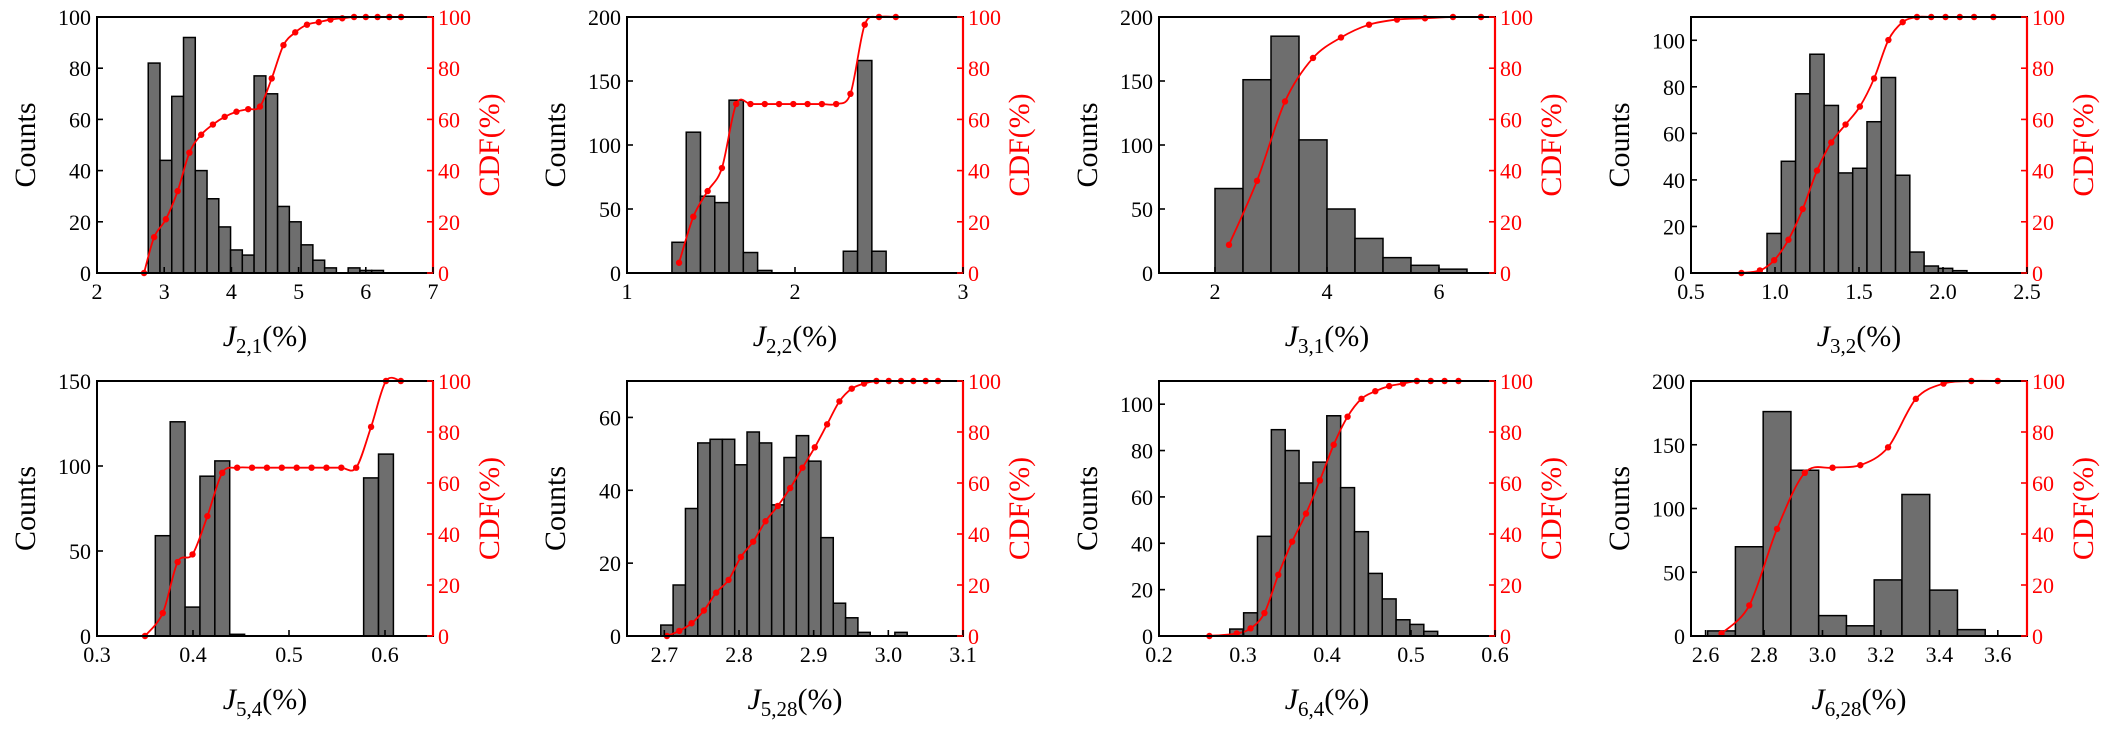  I want to click on x-tick-label: 1, so click(627, 291).